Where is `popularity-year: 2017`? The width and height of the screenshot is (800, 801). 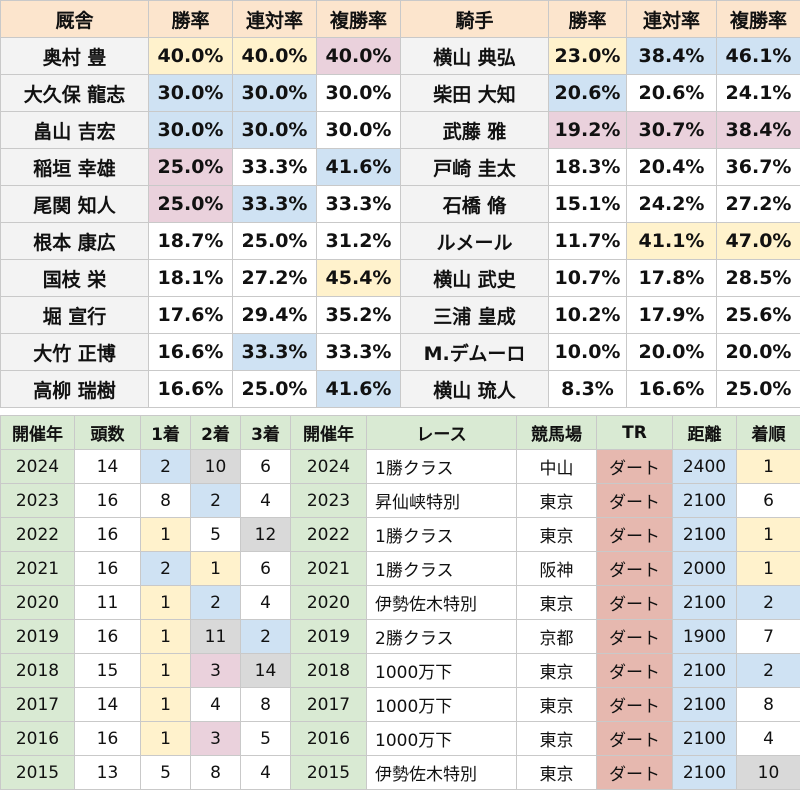 popularity-year: 2017 is located at coordinates (37, 704).